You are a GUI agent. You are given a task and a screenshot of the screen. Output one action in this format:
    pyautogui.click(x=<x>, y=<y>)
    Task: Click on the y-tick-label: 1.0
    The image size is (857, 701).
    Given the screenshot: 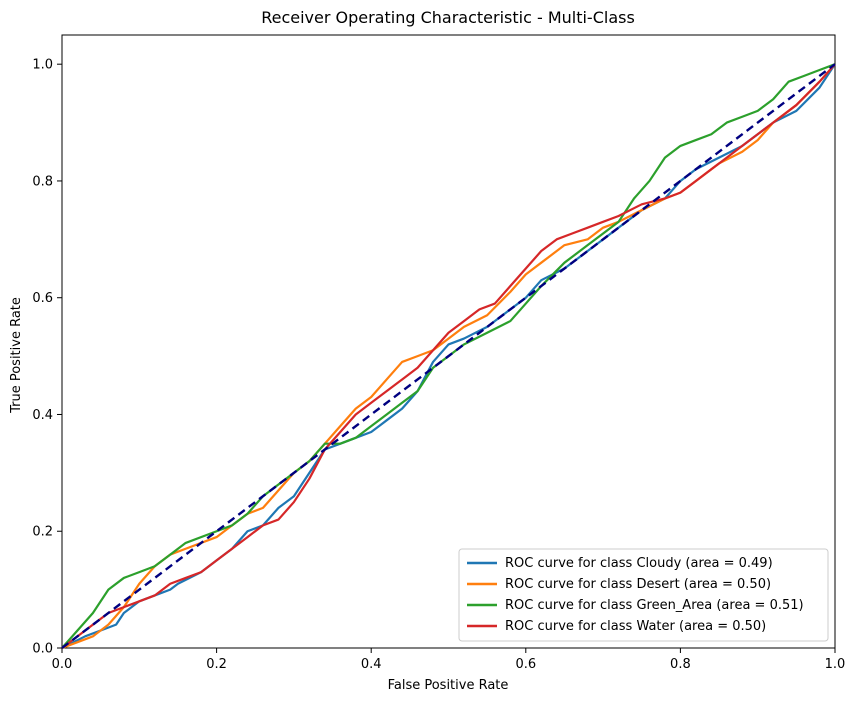 What is the action you would take?
    pyautogui.click(x=42, y=65)
    